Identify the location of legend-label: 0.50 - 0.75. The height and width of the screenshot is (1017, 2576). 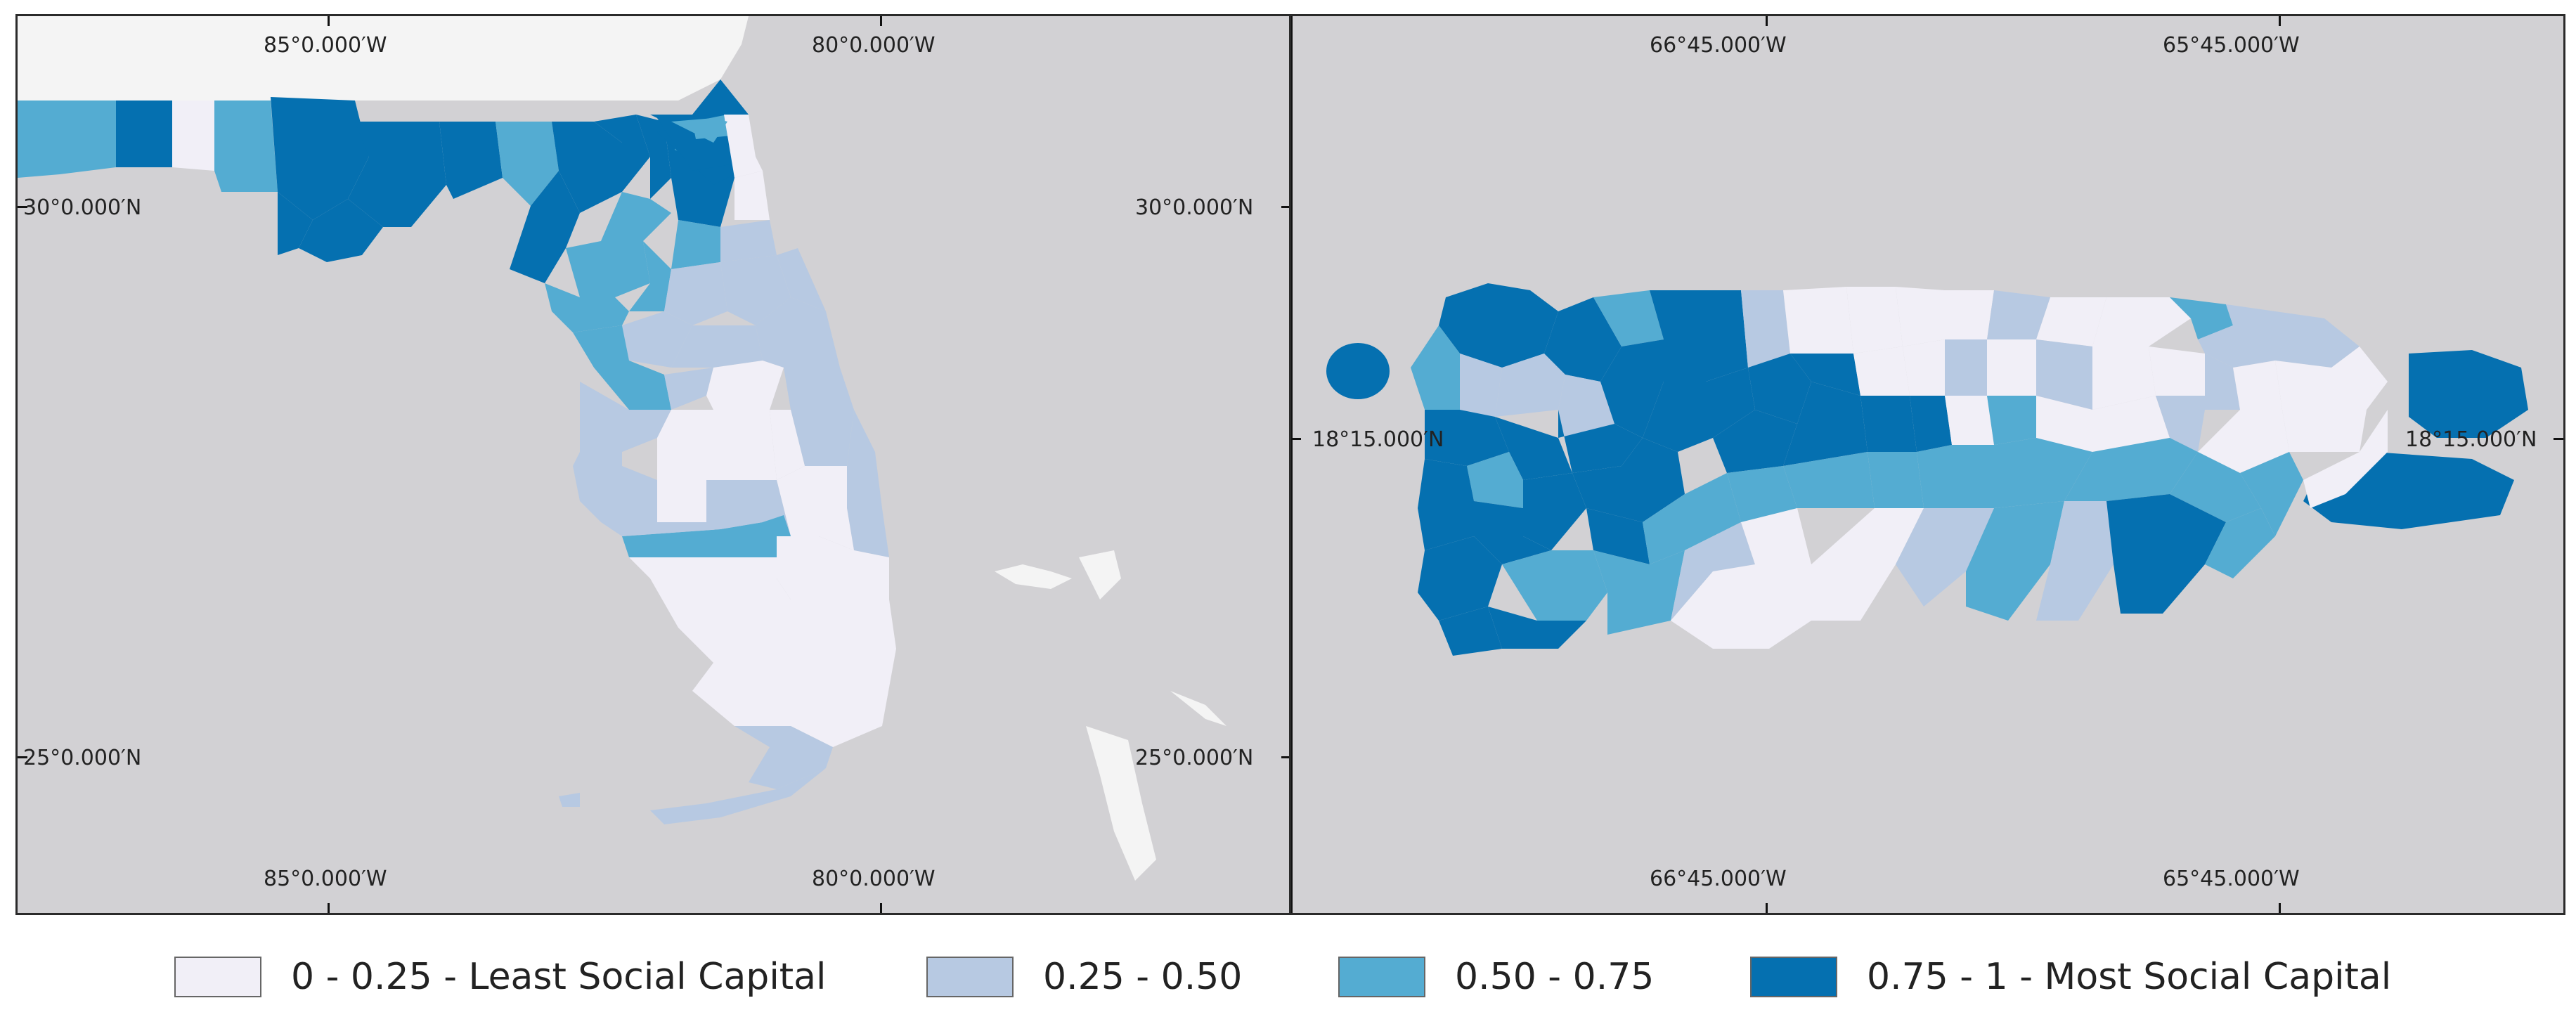
(1555, 977).